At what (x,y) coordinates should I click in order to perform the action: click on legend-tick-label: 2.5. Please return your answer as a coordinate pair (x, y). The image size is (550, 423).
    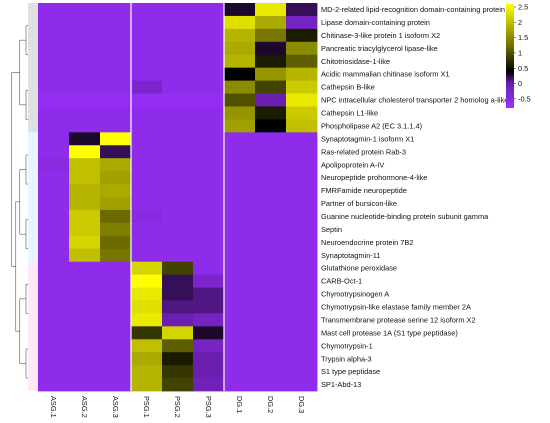
    Looking at the image, I should click on (523, 7).